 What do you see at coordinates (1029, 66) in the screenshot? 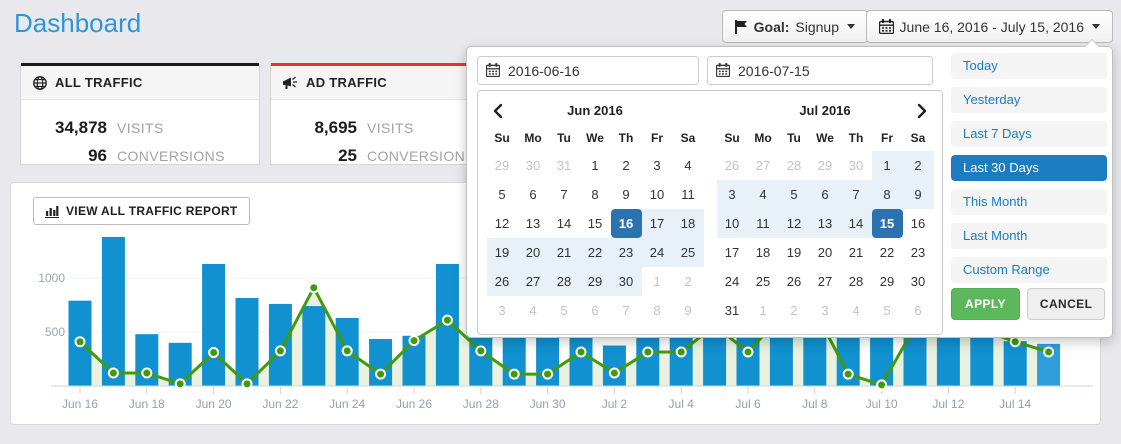
I see `range-option-today: Today` at bounding box center [1029, 66].